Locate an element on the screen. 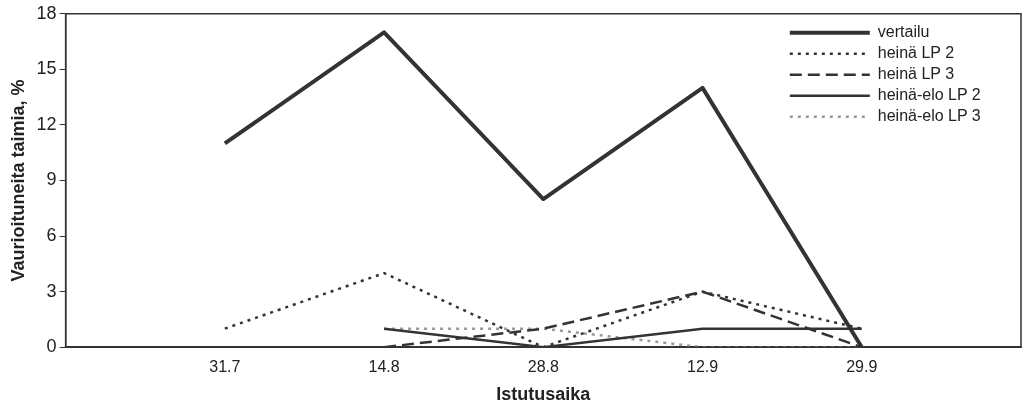 This screenshot has height=412, width=1035. x-tick-label: 31.7 is located at coordinates (225, 367).